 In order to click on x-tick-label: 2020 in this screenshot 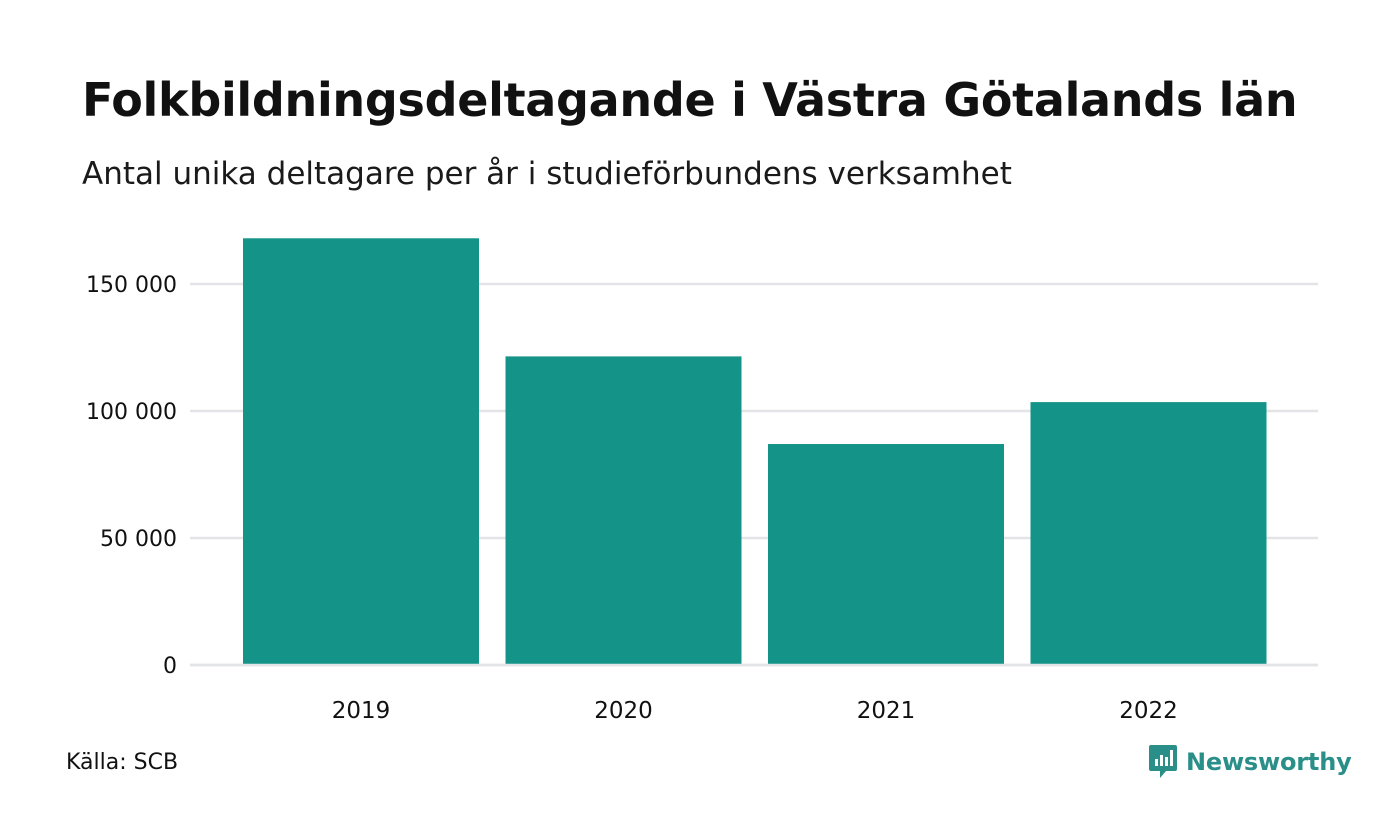, I will do `click(623, 711)`.